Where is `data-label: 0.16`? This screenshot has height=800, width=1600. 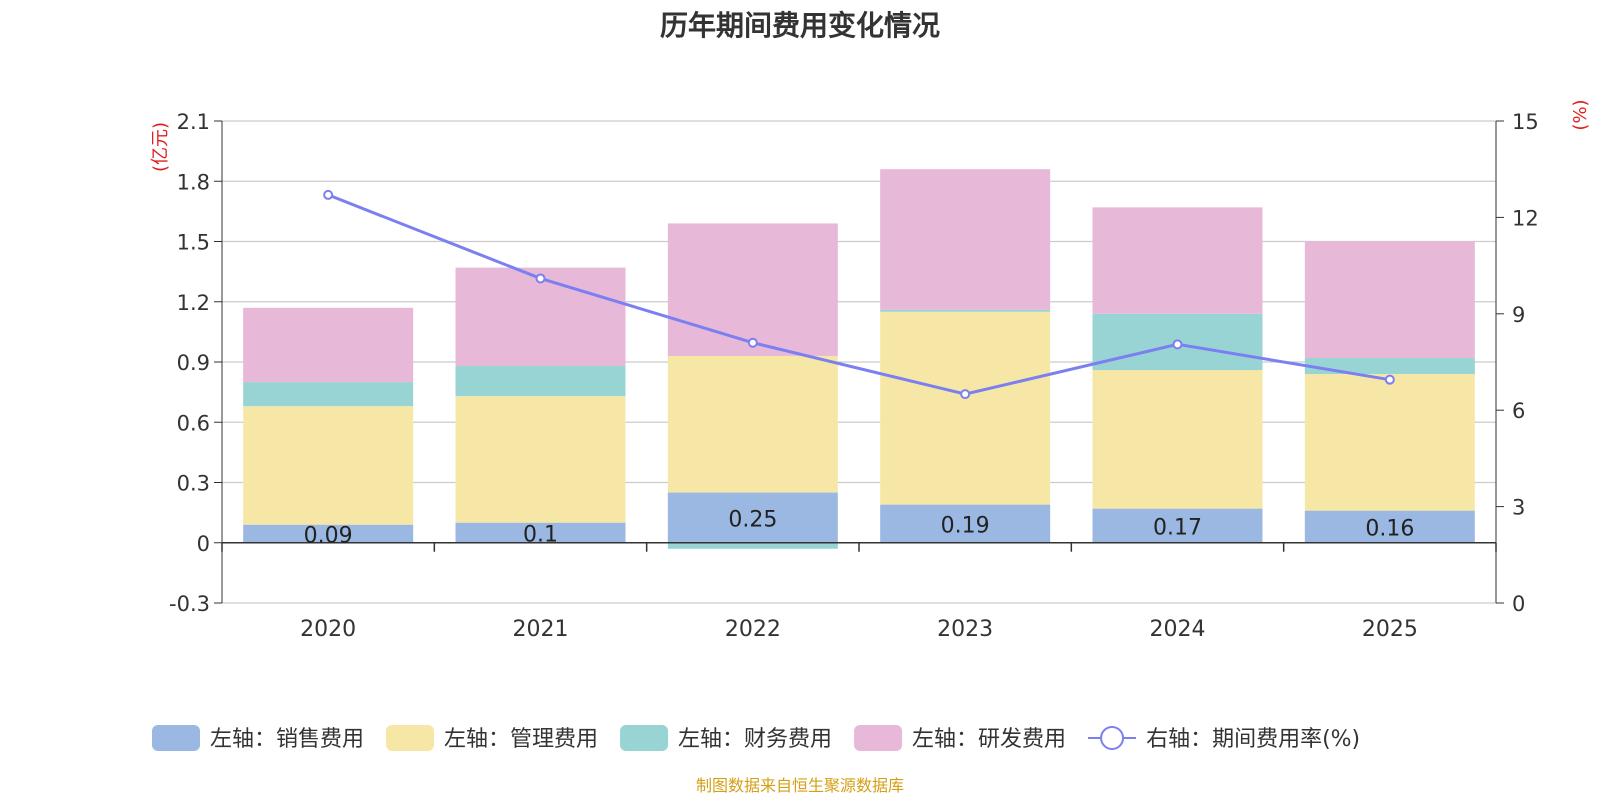 data-label: 0.16 is located at coordinates (1389, 529).